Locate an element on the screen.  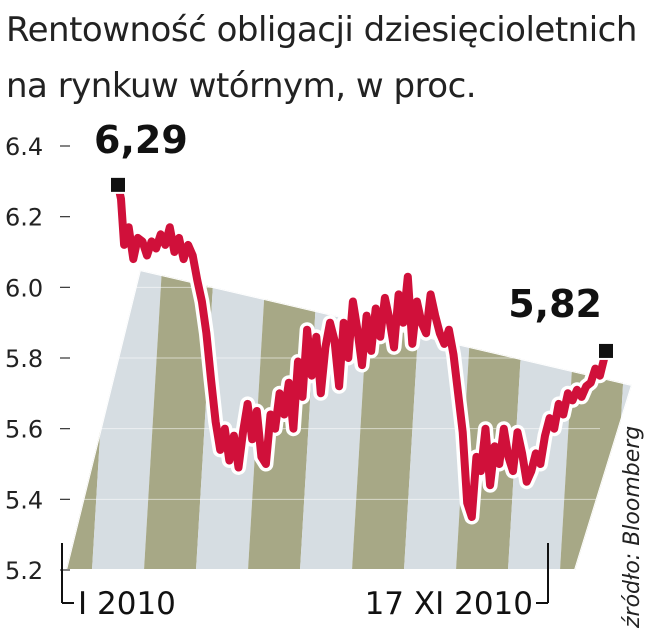
y-tick-label: 5.6 is located at coordinates (24, 430).